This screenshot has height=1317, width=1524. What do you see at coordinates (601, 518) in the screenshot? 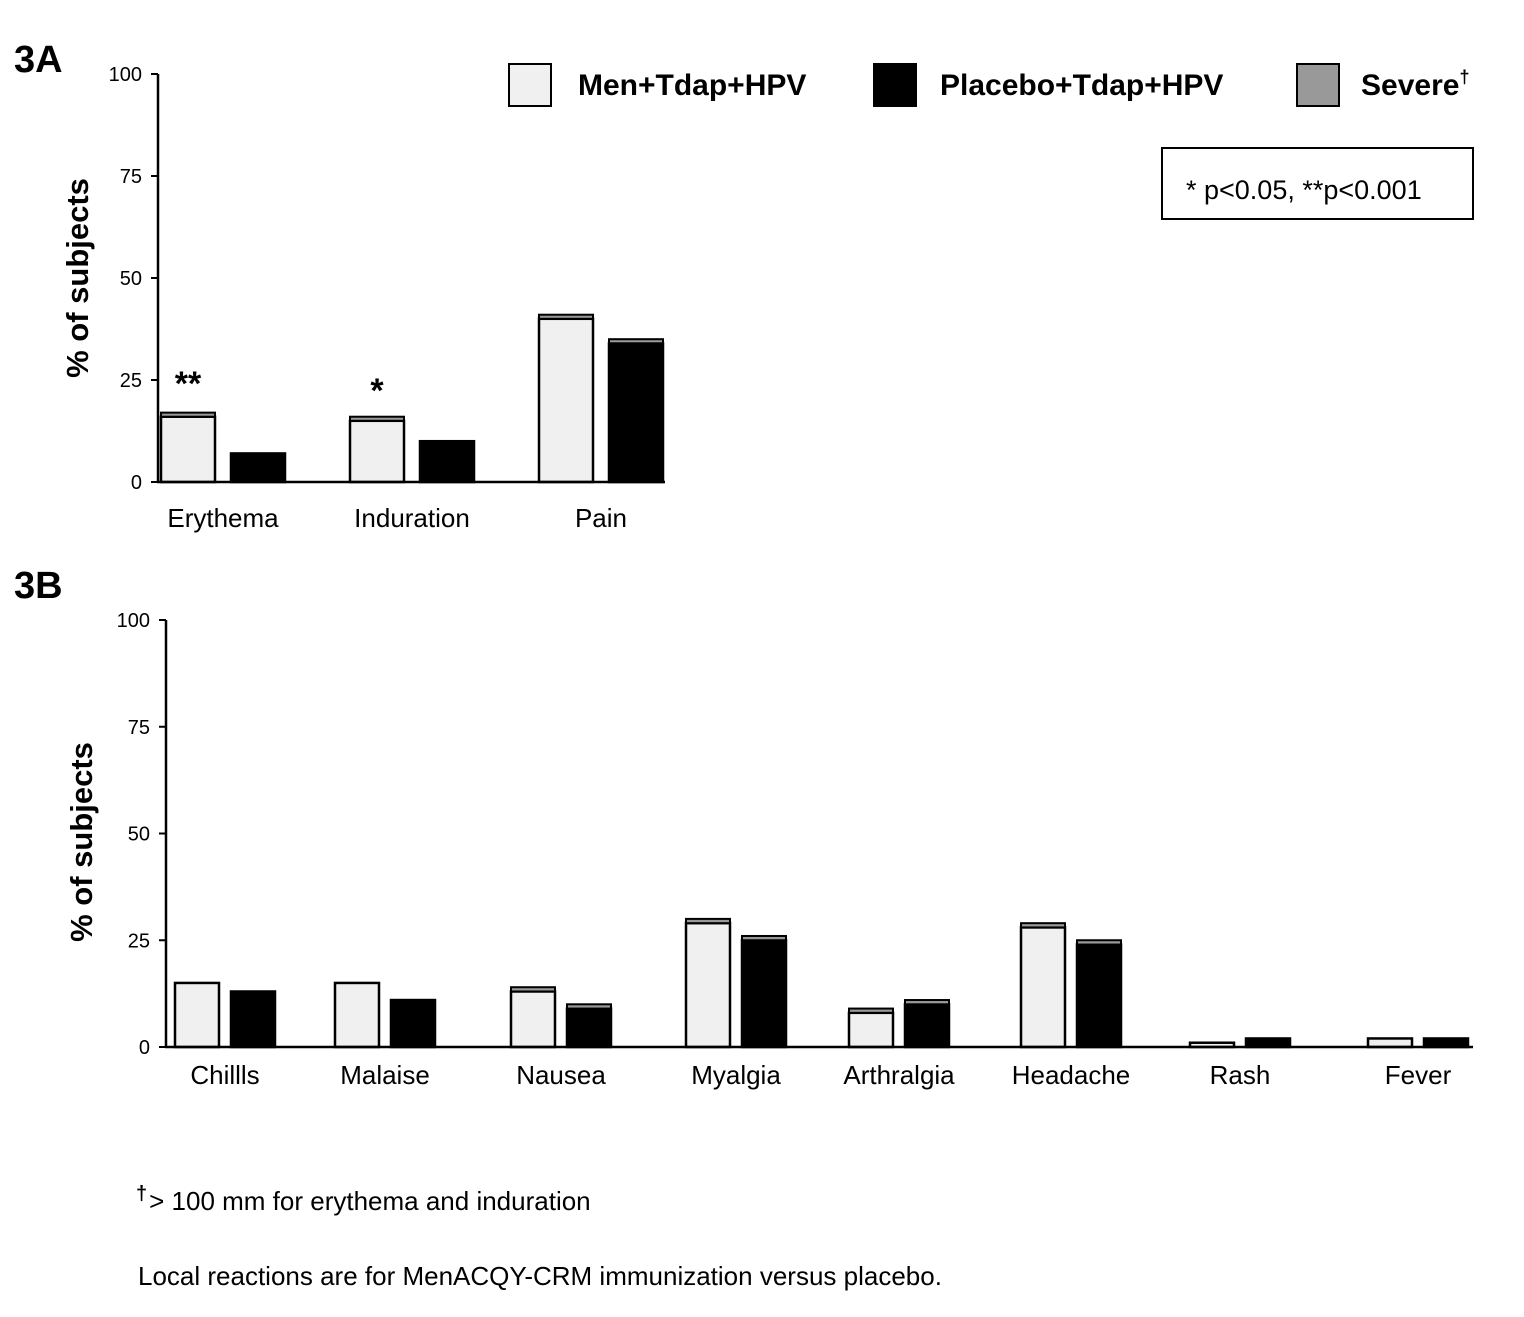
I see `category-label: Pain` at bounding box center [601, 518].